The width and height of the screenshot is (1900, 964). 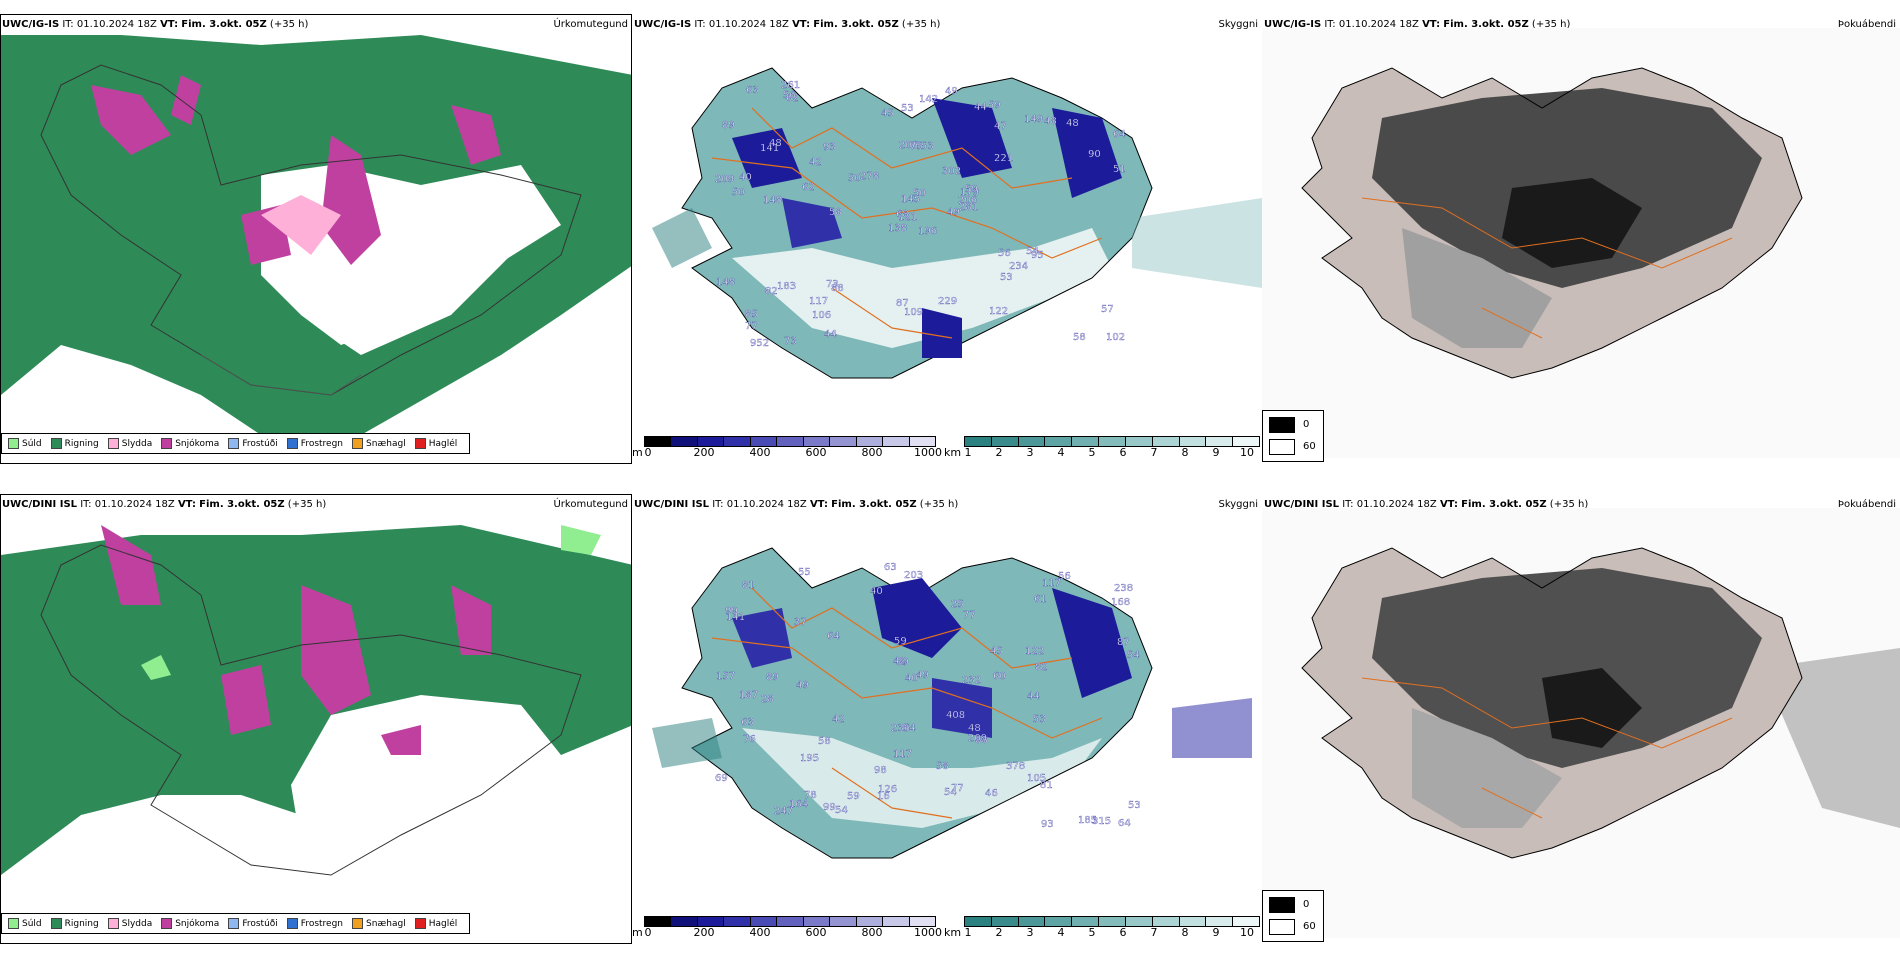 I want to click on ceiling-height-label: 48, so click(x=775, y=143).